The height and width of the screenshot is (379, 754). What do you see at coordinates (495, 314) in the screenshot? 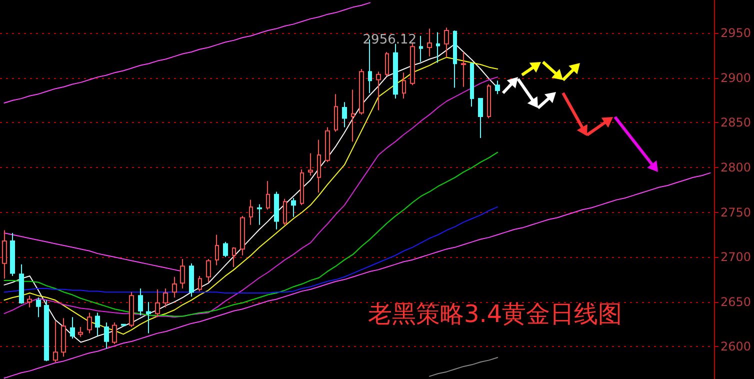
I see `annotation: 老黑策略3.4黄金日线图` at bounding box center [495, 314].